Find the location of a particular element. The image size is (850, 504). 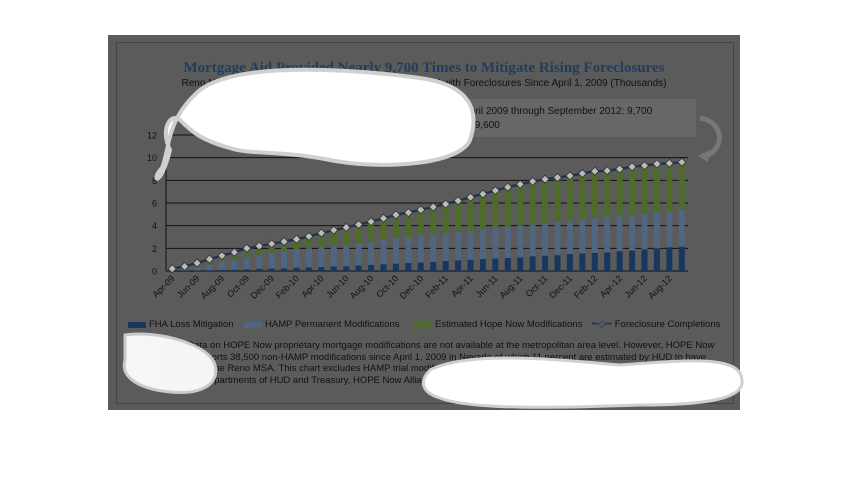

legend-hopenow: Estimated Hope Now Modifications is located at coordinates (498, 324).